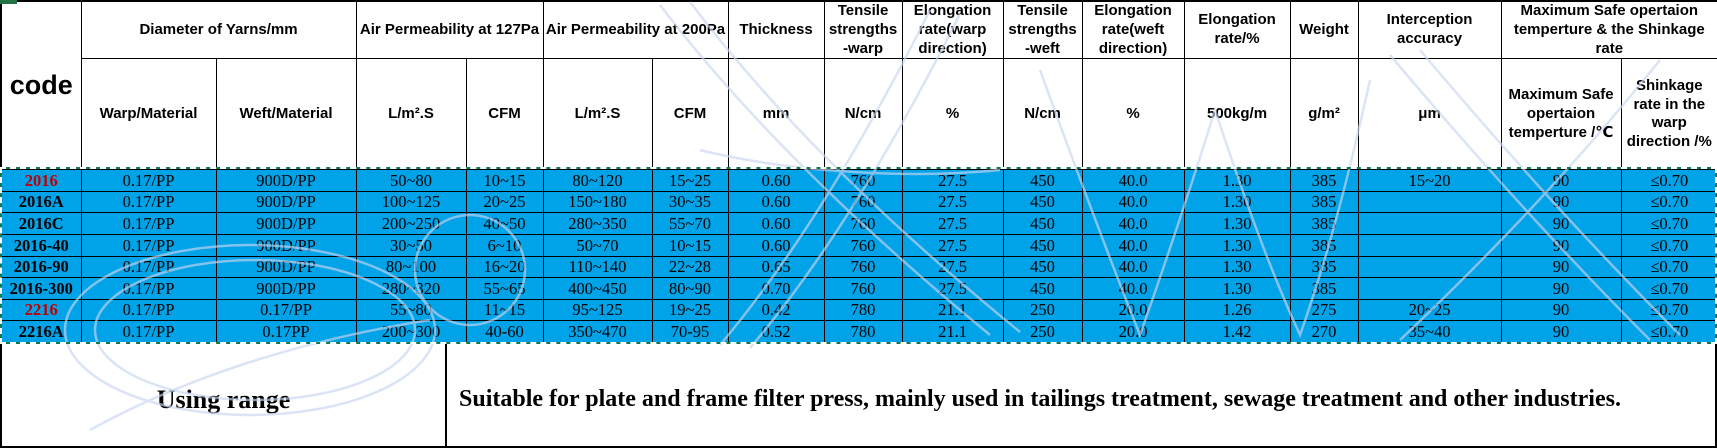 The image size is (1717, 448). What do you see at coordinates (286, 114) in the screenshot?
I see `column-subheader: Weft/Material` at bounding box center [286, 114].